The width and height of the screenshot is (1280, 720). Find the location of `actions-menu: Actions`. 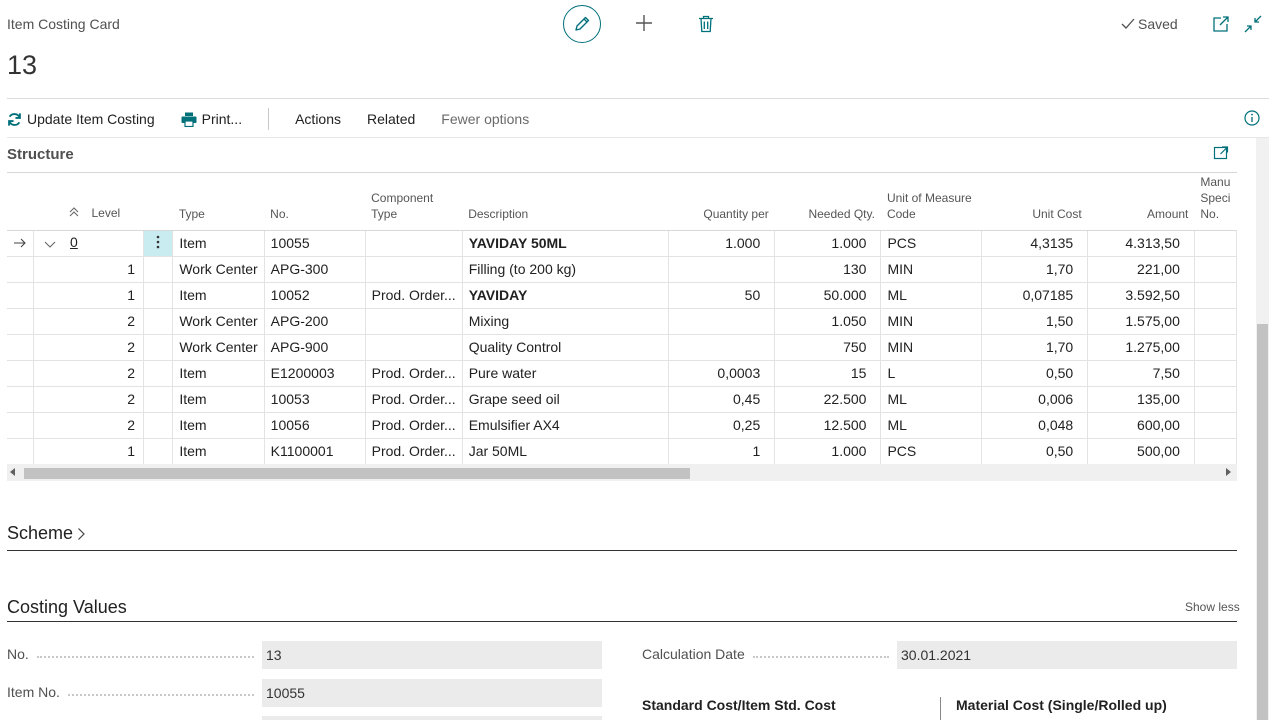

actions-menu: Actions is located at coordinates (318, 119).